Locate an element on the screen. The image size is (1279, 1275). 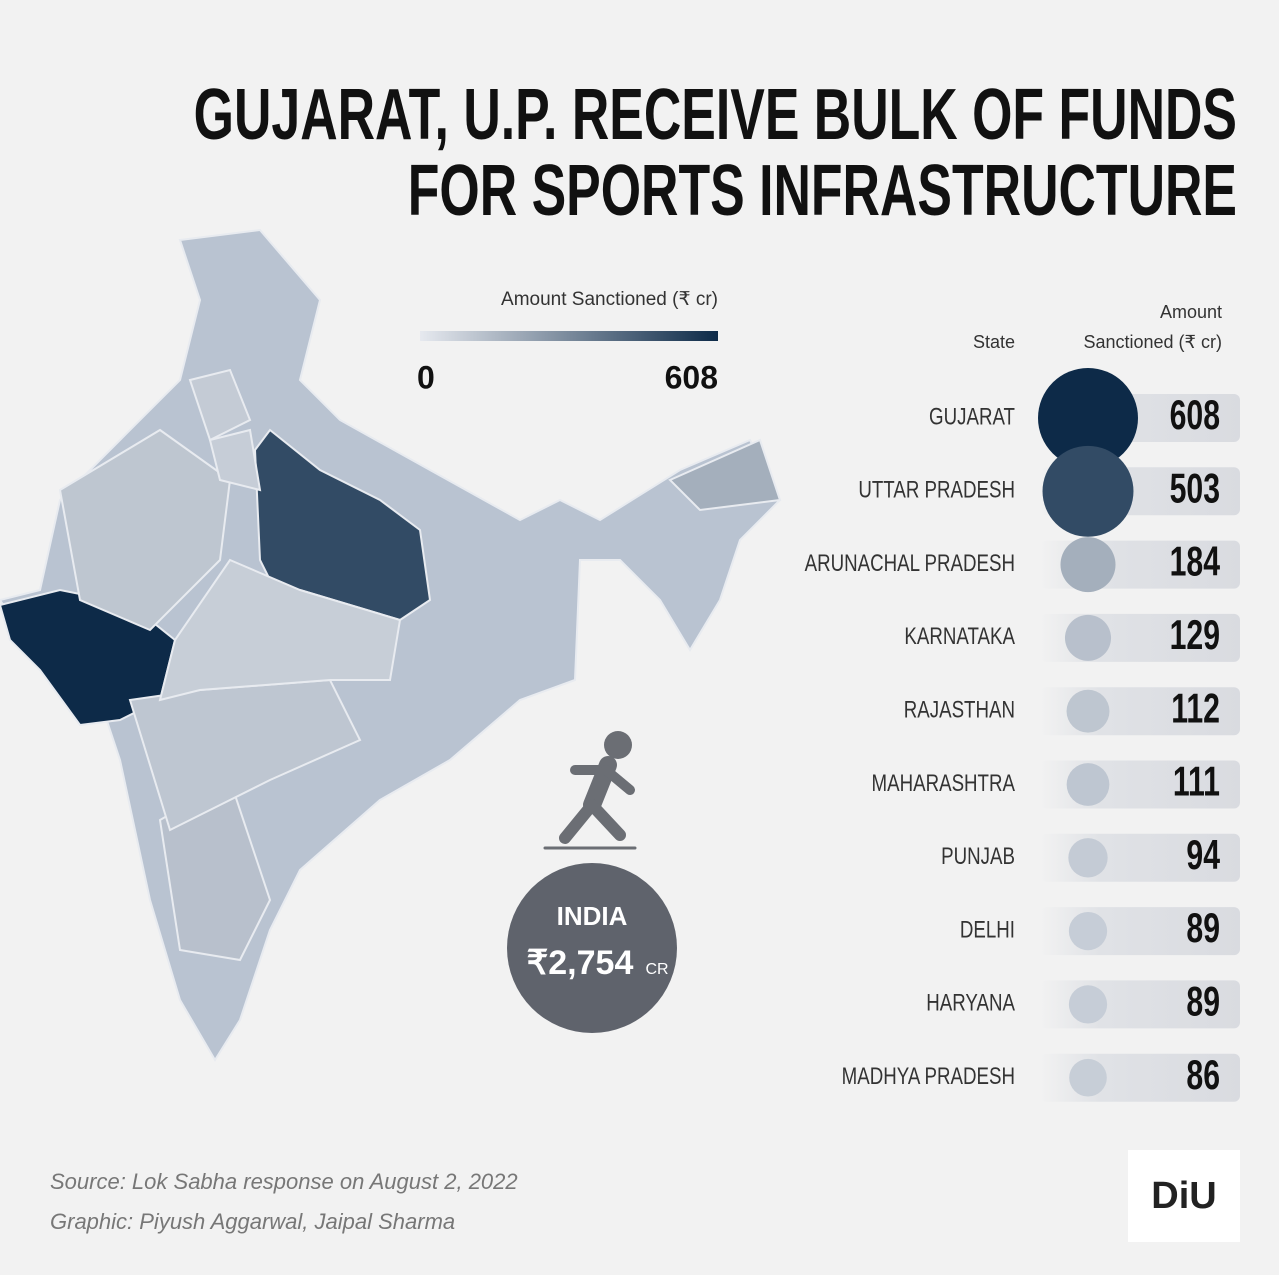
state-label: MAHARASHTRA is located at coordinates (943, 783).